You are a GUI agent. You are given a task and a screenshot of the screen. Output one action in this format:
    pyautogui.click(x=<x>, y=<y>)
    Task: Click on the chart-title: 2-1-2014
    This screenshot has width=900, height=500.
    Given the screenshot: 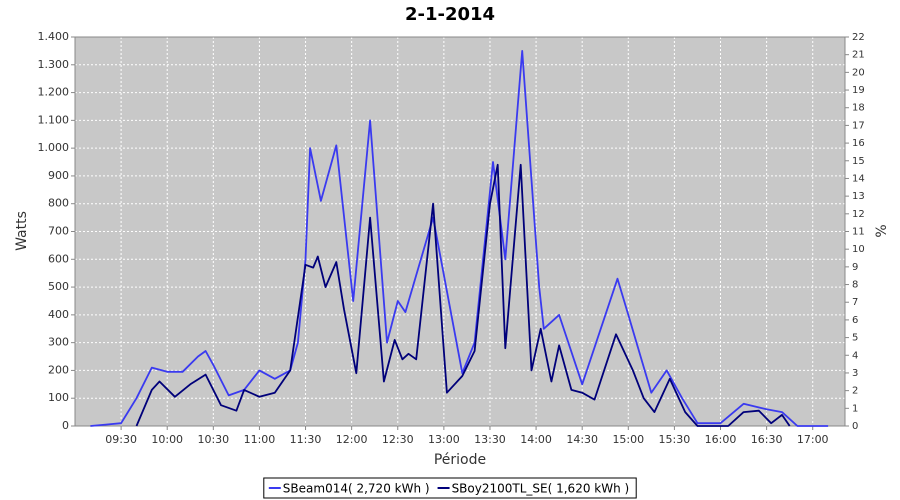 What is the action you would take?
    pyautogui.click(x=450, y=14)
    